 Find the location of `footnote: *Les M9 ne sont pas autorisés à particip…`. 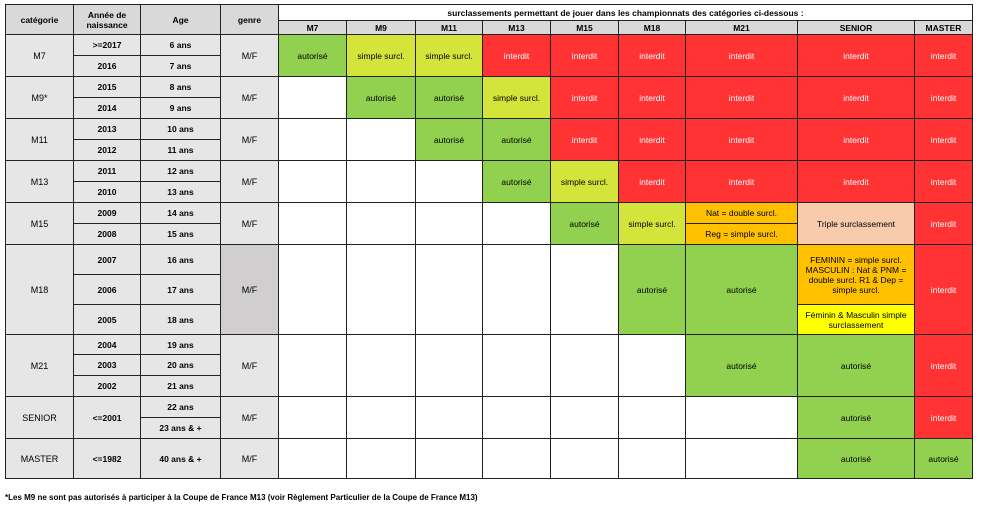

footnote: *Les M9 ne sont pas autorisés à particip… is located at coordinates (241, 497).